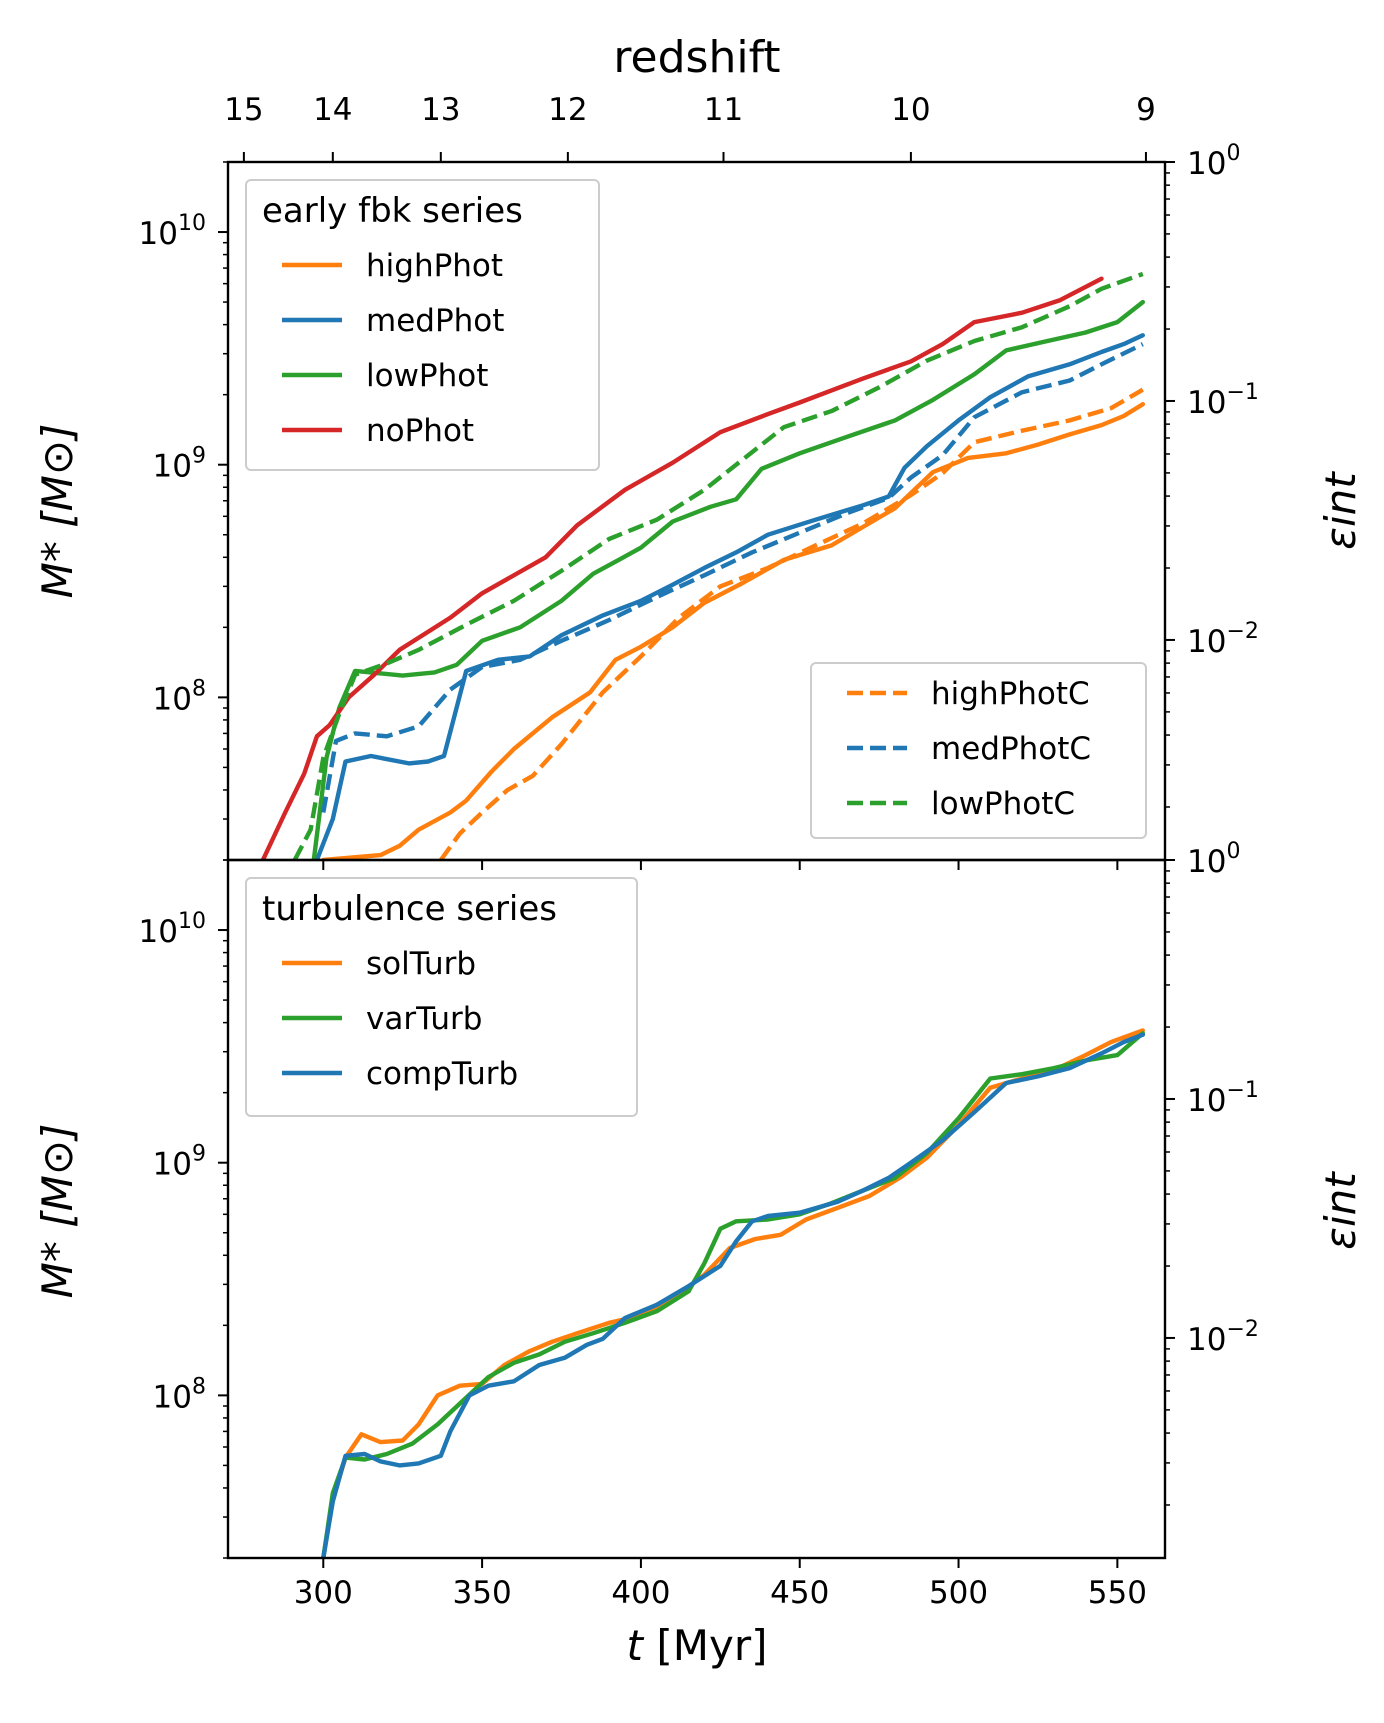 The height and width of the screenshot is (1723, 1384). What do you see at coordinates (442, 1074) in the screenshot?
I see `legend-label: compTurb` at bounding box center [442, 1074].